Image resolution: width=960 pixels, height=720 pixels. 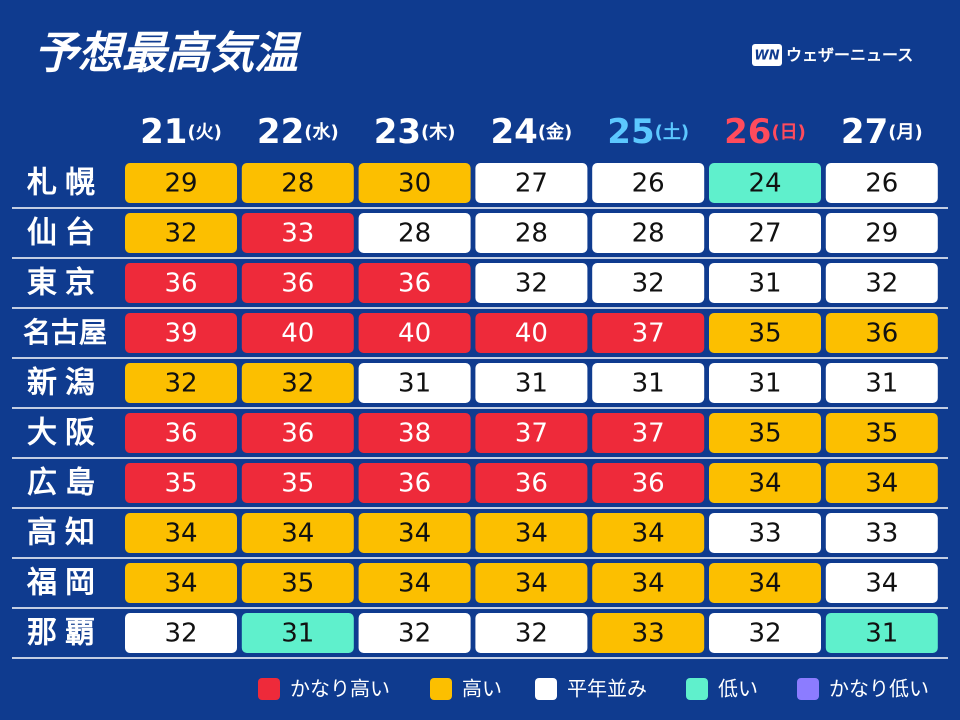 I want to click on legend-label: かなり高い, so click(x=340, y=689).